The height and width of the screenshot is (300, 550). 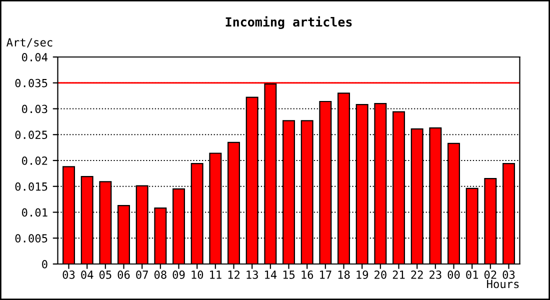 What do you see at coordinates (87, 274) in the screenshot?
I see `x-tick-label: 04` at bounding box center [87, 274].